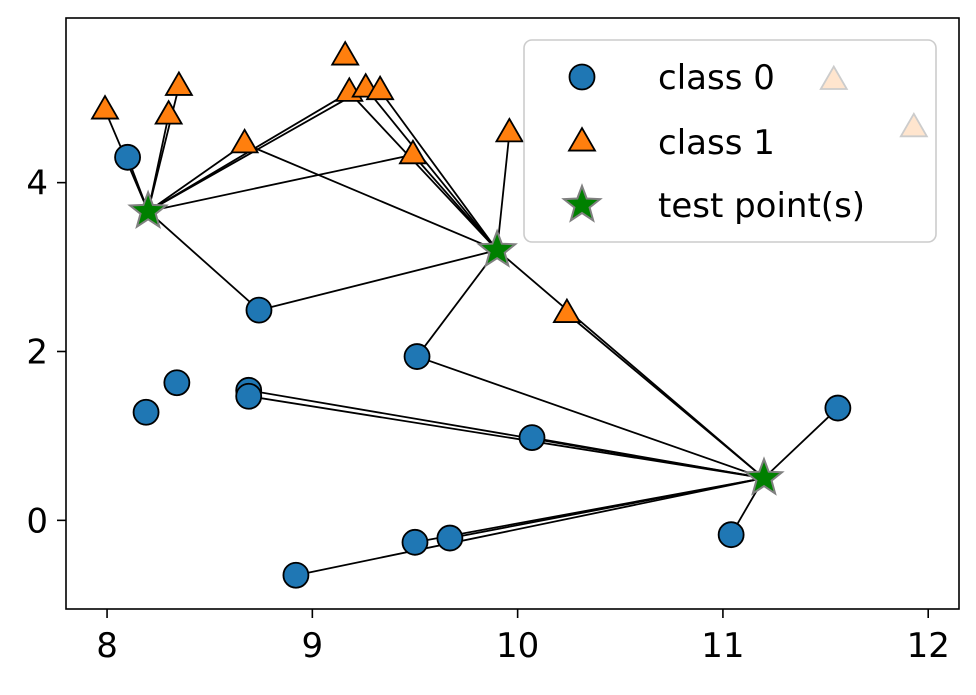 Image resolution: width=976 pixels, height=695 pixels. Describe the element at coordinates (761, 206) in the screenshot. I see `legend-label: test point(s)` at that location.